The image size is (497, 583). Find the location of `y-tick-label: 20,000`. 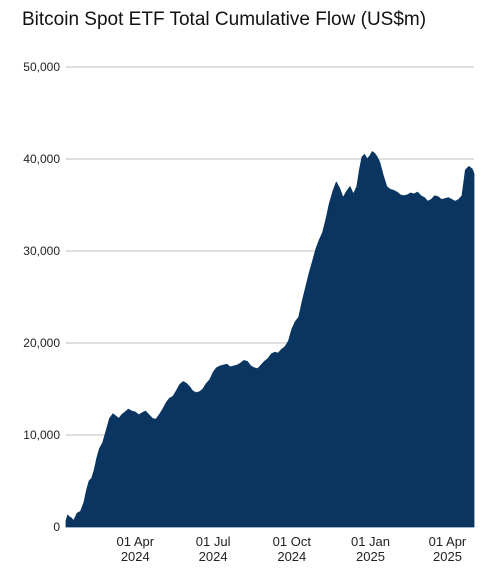

y-tick-label: 20,000 is located at coordinates (41, 343).